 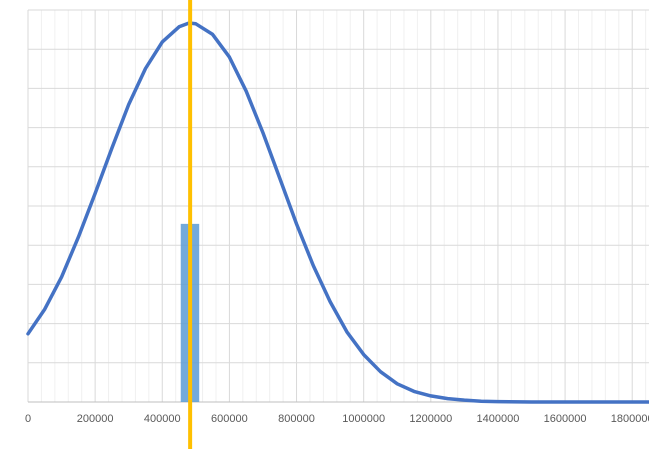 What do you see at coordinates (498, 419) in the screenshot?
I see `x-tick-label: 1400000` at bounding box center [498, 419].